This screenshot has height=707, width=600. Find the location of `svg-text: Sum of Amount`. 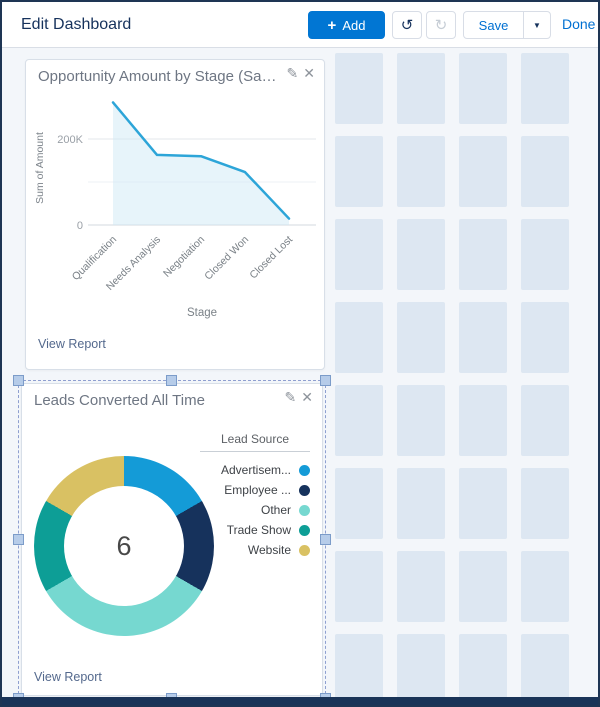

svg-text: Sum of Amount is located at coordinates (40, 168).